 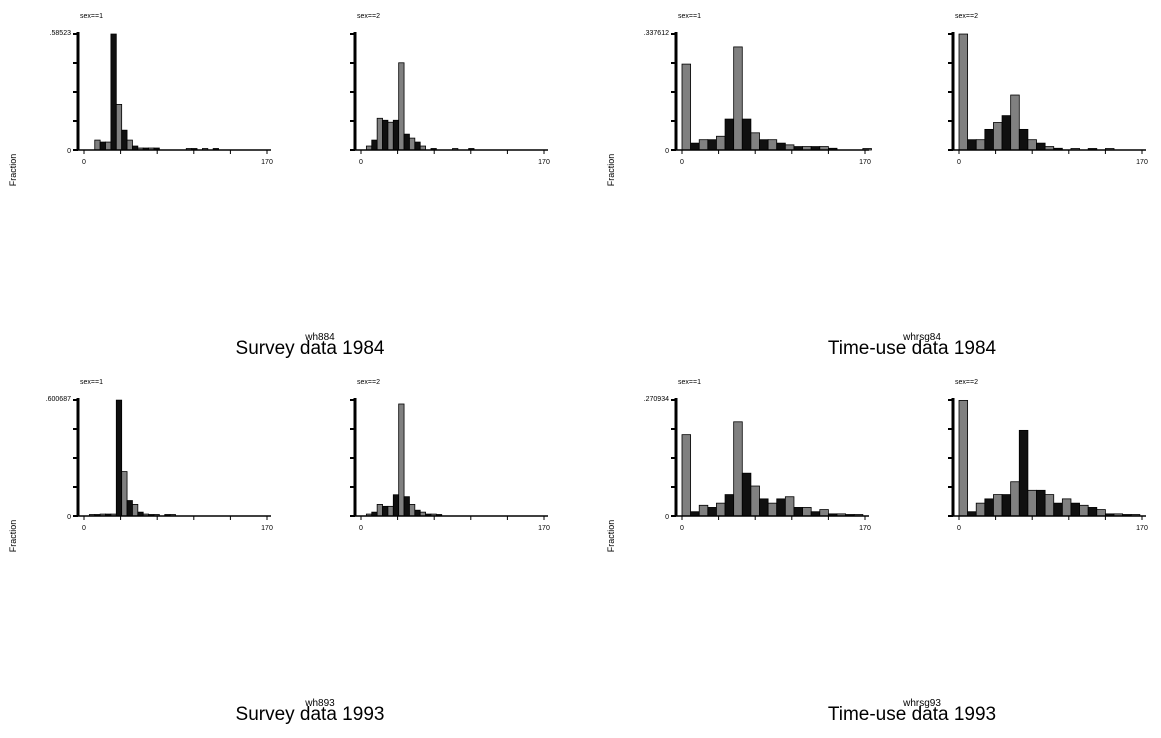 What do you see at coordinates (922, 337) in the screenshot?
I see `panel-variable-name: whrsg84` at bounding box center [922, 337].